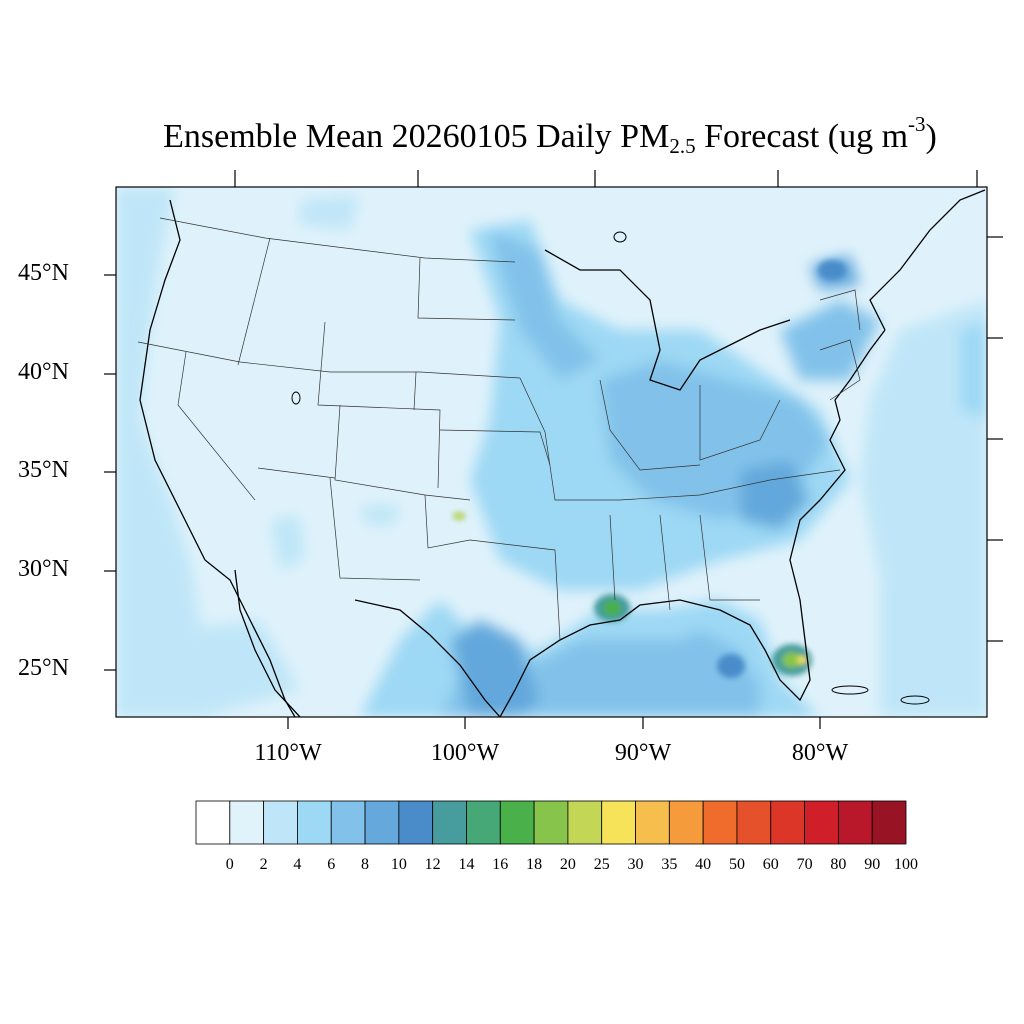 The height and width of the screenshot is (1024, 1024). Describe the element at coordinates (229, 864) in the screenshot. I see `colorbar-label: 0` at that location.